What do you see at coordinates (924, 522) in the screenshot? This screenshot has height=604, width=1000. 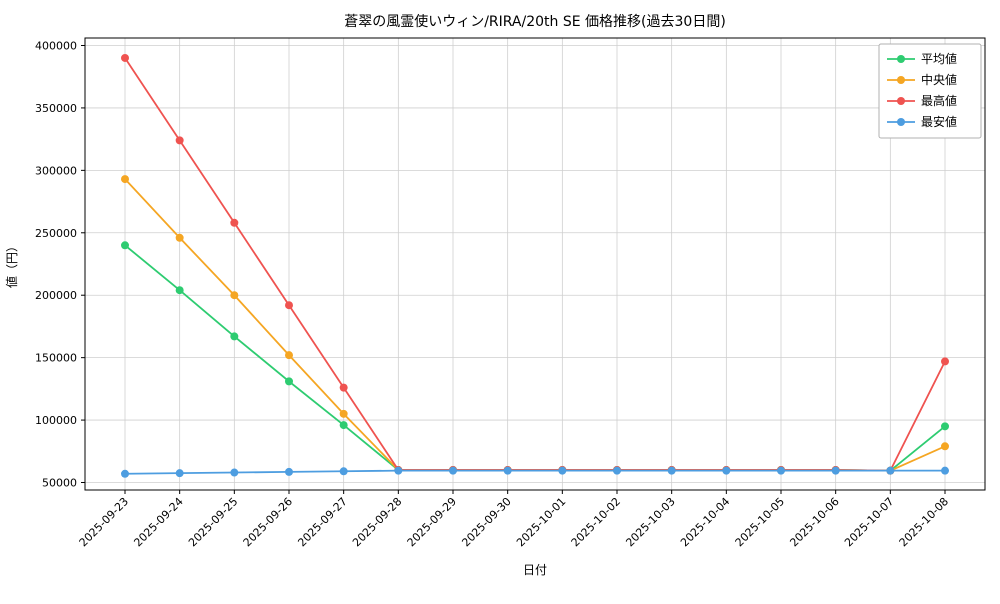 I see `x-tick-label: 2025-10-08` at bounding box center [924, 522].